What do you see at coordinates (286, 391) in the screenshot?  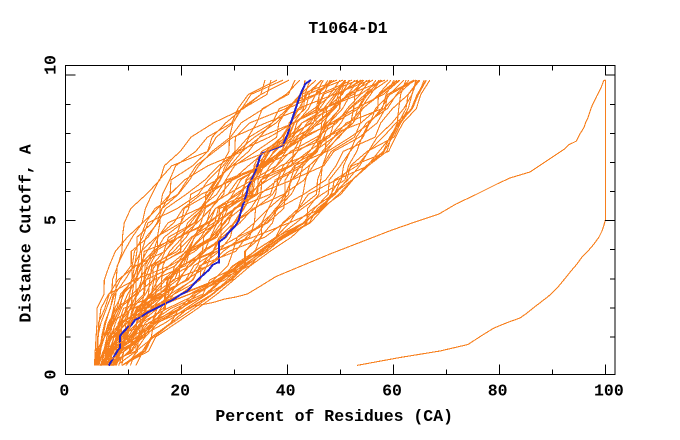 I see `svg-text: 40` at bounding box center [286, 391].